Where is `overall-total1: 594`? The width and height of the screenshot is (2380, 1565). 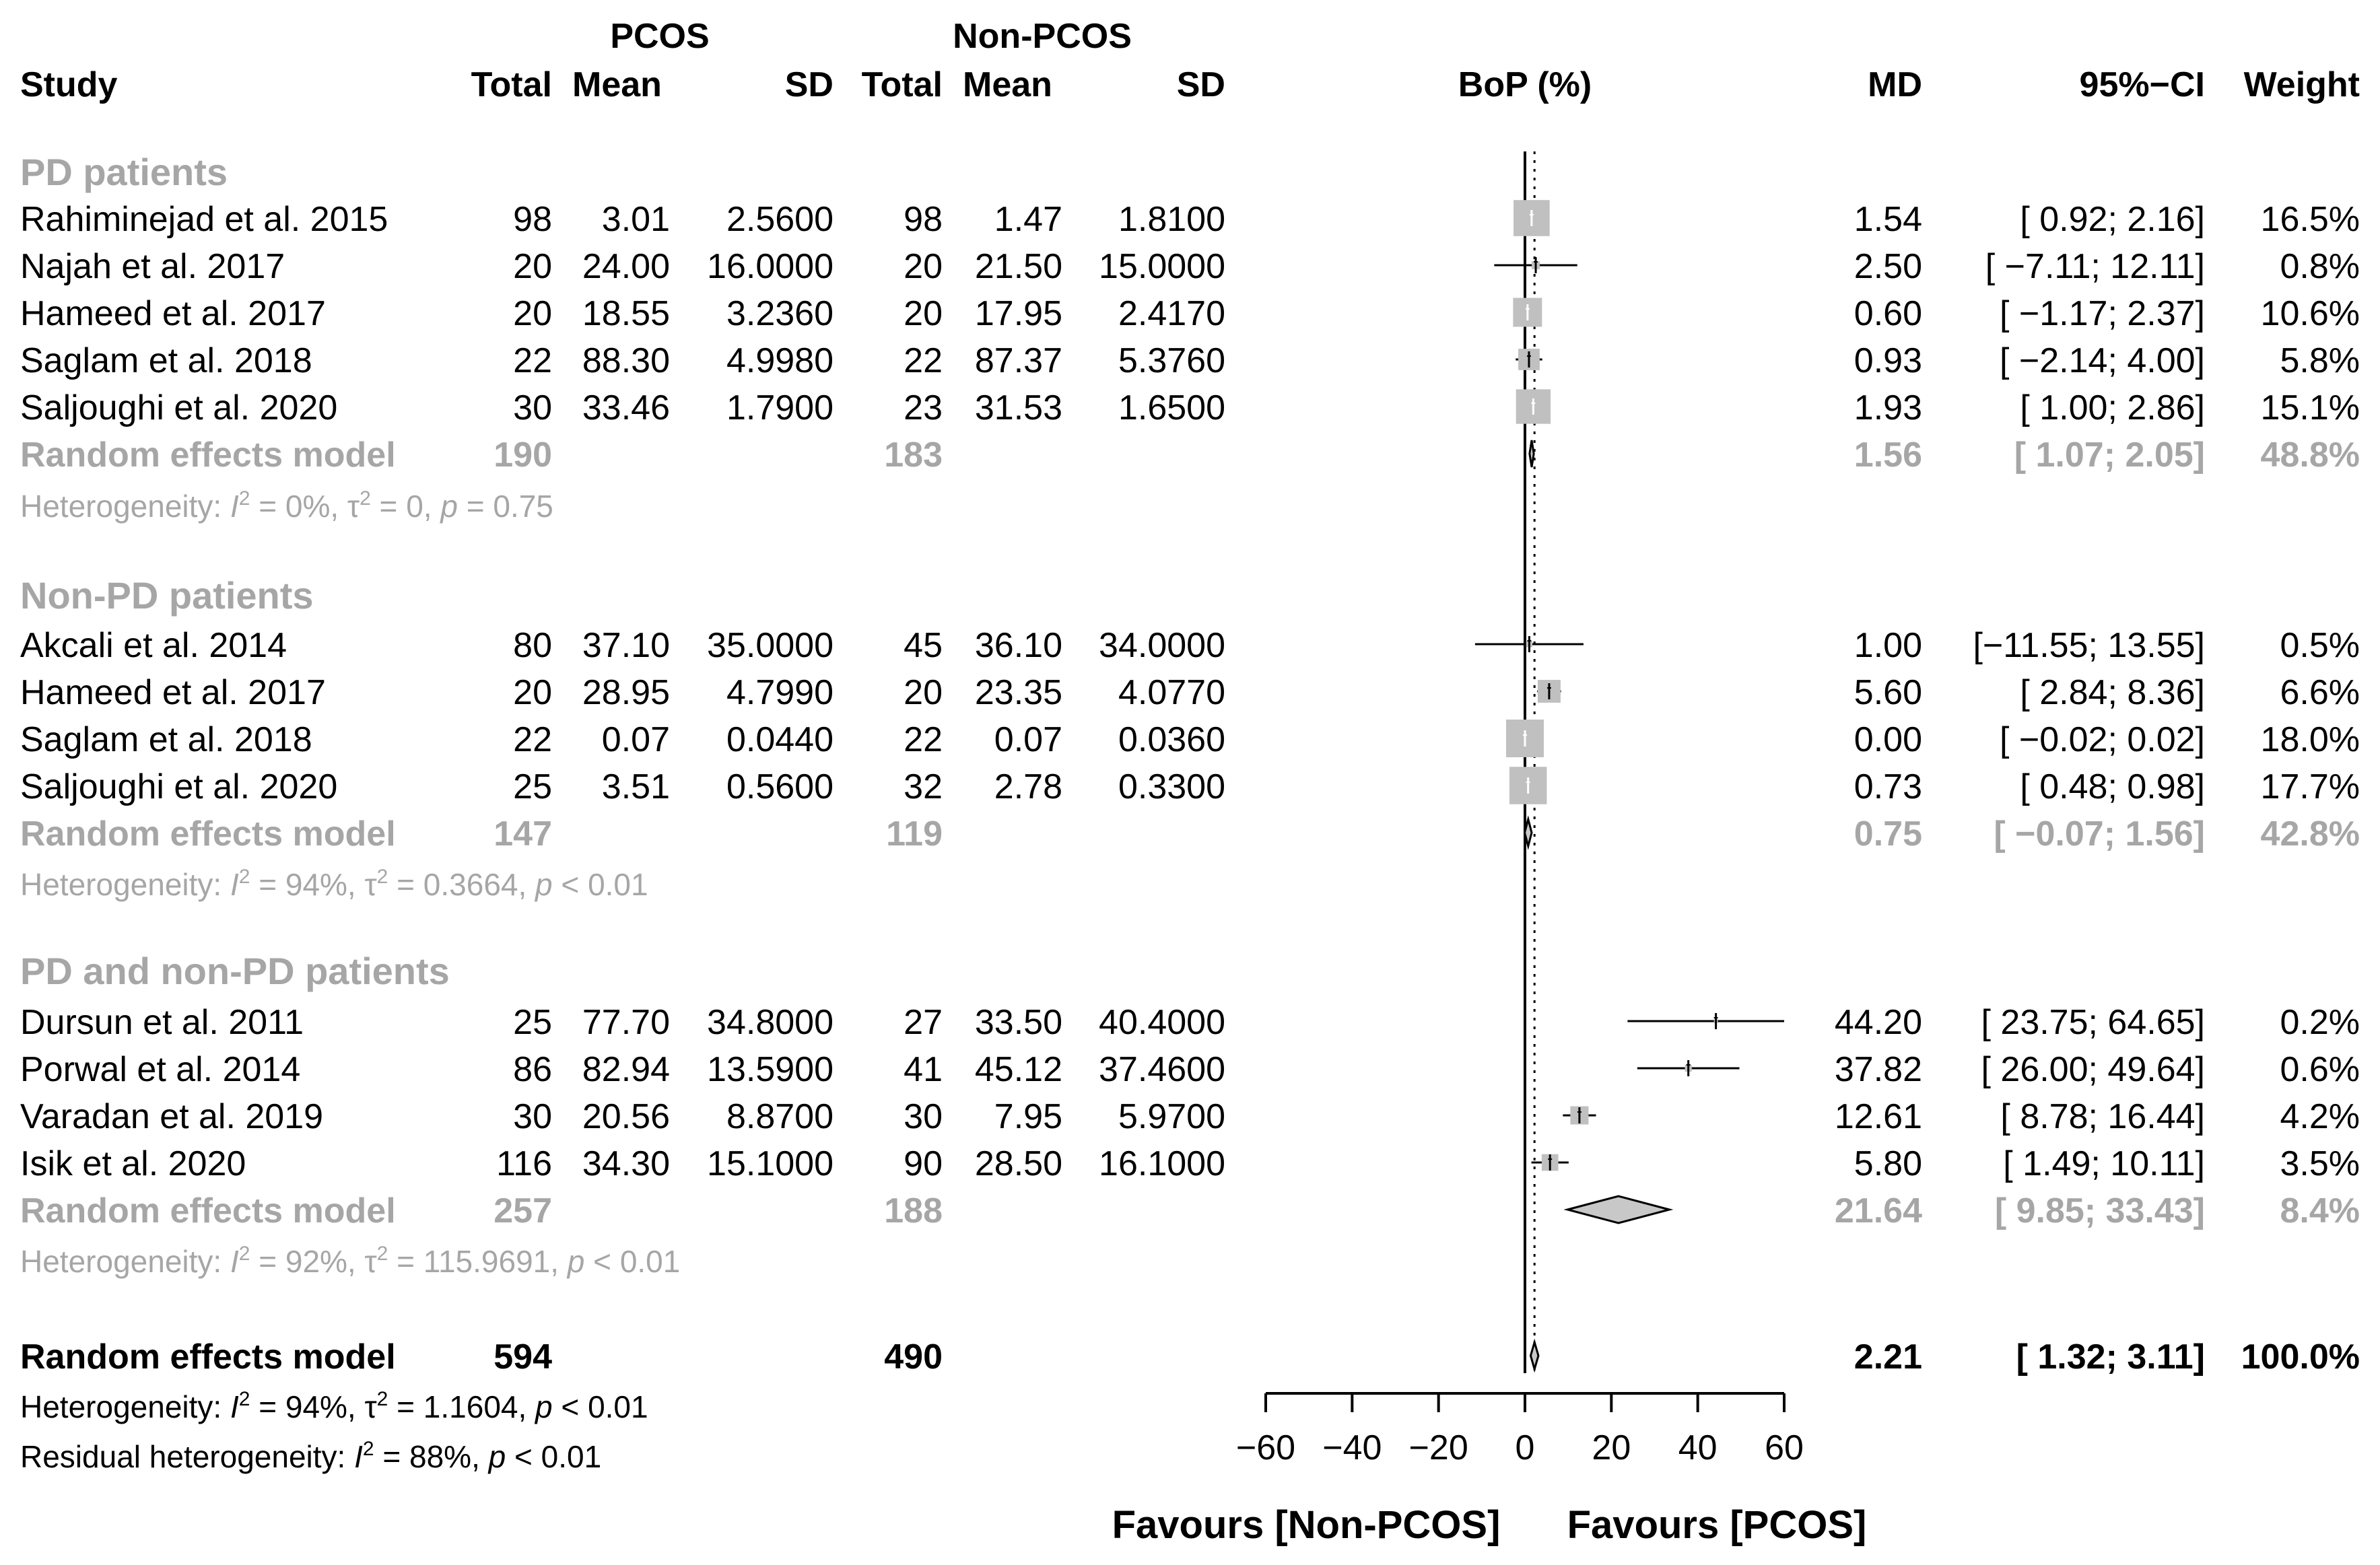
overall-total1: 594 is located at coordinates (523, 1357).